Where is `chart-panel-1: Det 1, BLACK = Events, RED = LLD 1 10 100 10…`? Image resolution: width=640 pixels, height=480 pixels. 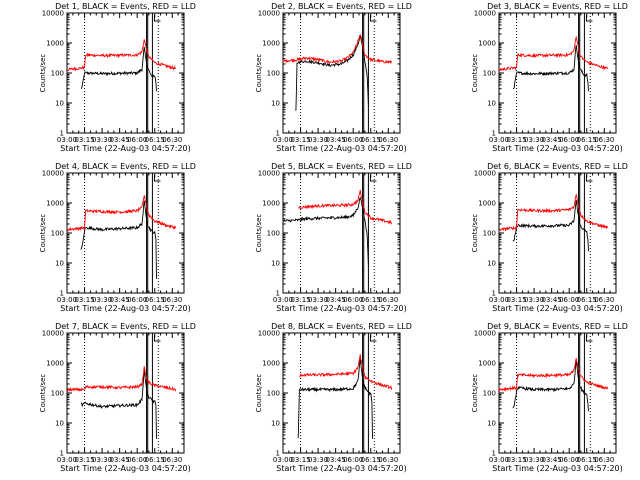 chart-panel-1: Det 1, BLACK = Events, RED = LLD 1 10 100 10… is located at coordinates (117, 77).